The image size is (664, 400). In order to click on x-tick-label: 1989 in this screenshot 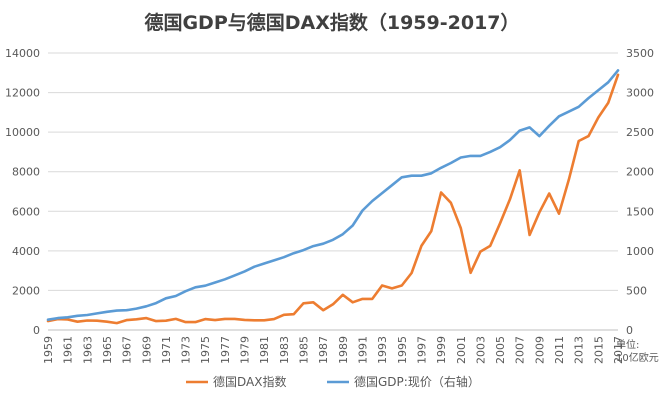, I will do `click(343, 350)`.